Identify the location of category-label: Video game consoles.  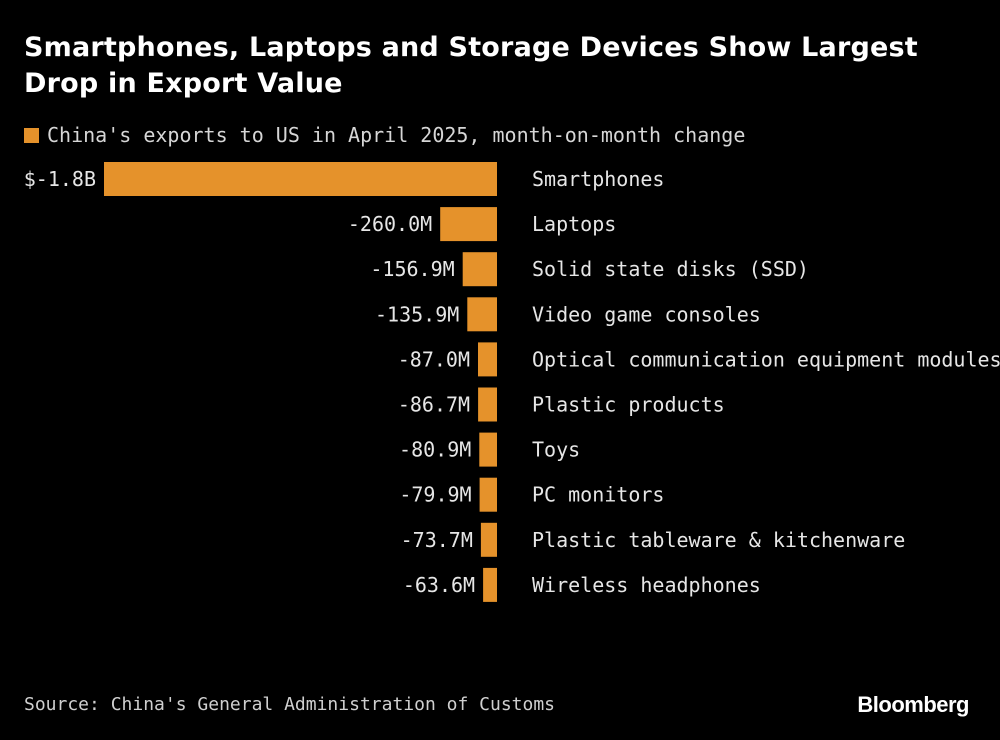
(646, 314).